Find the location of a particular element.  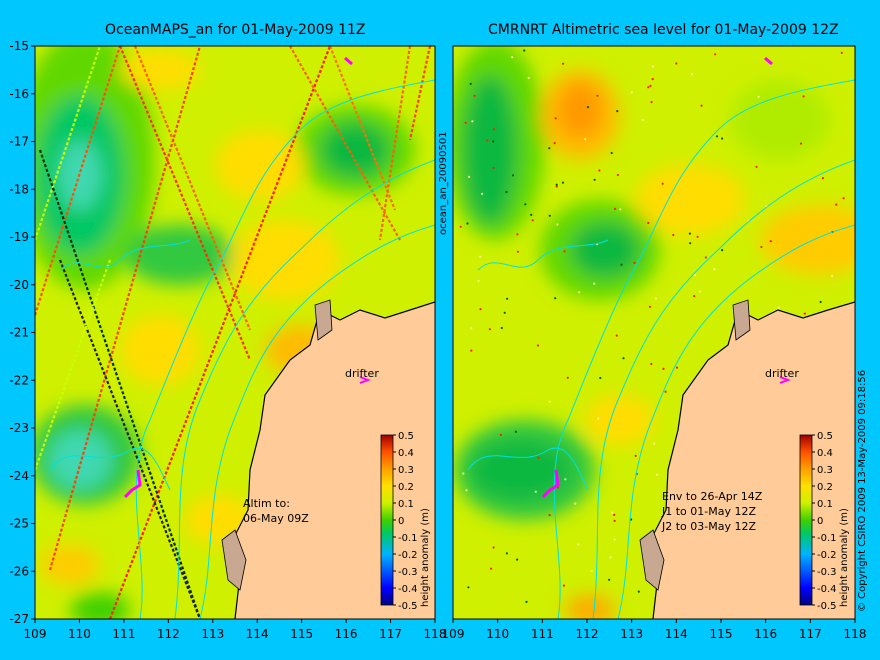

left-lon-tick-label: 114 is located at coordinates (257, 634).